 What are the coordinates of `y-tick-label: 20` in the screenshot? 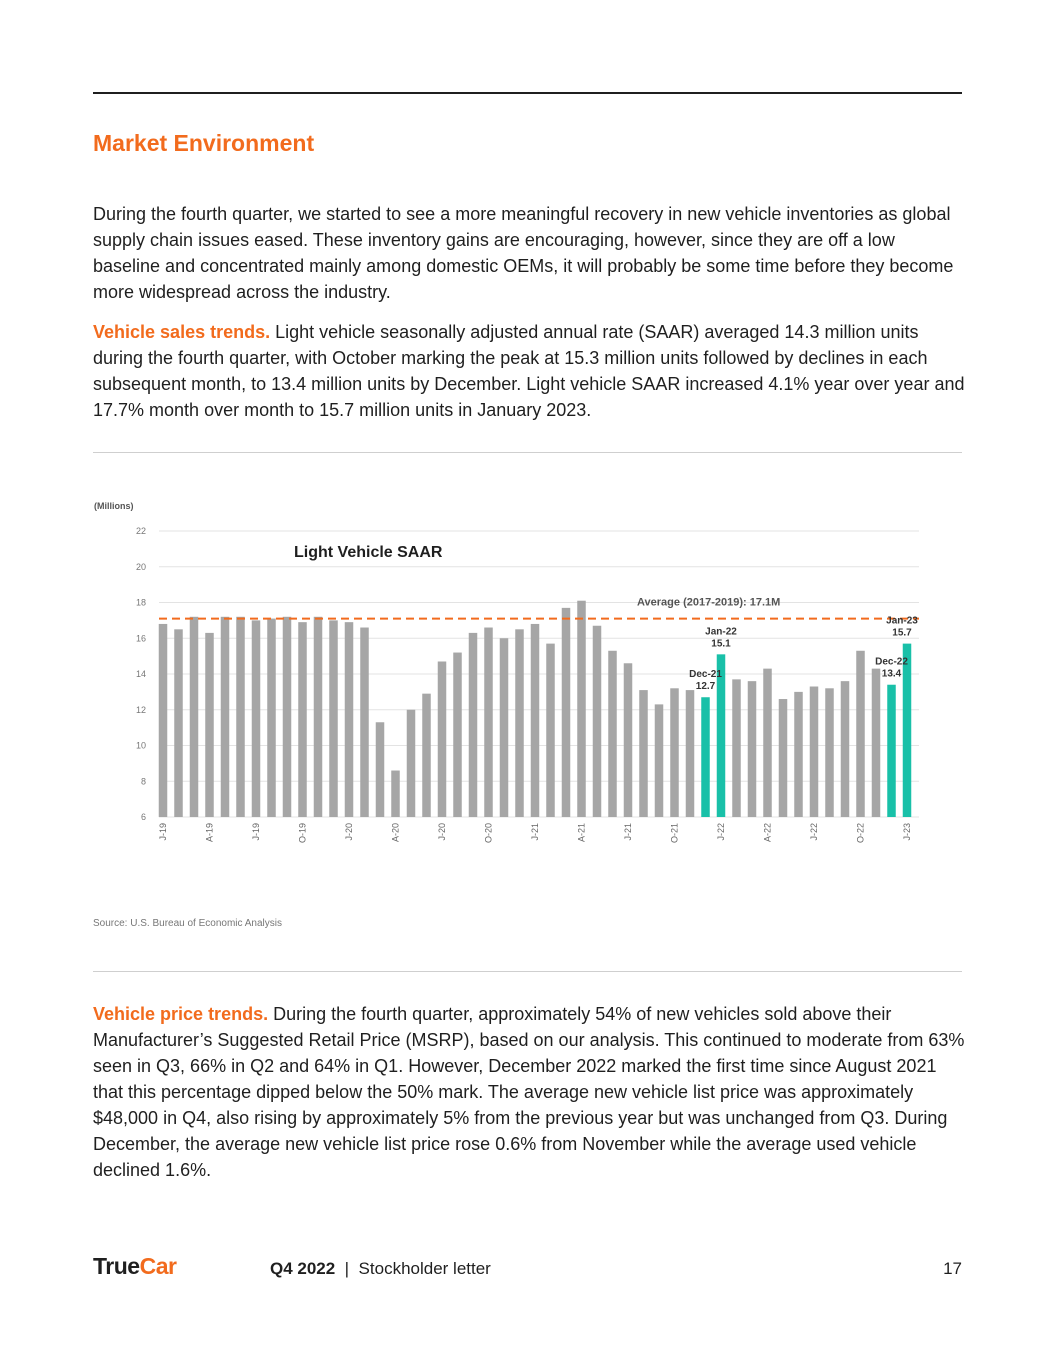 It's located at (141, 567).